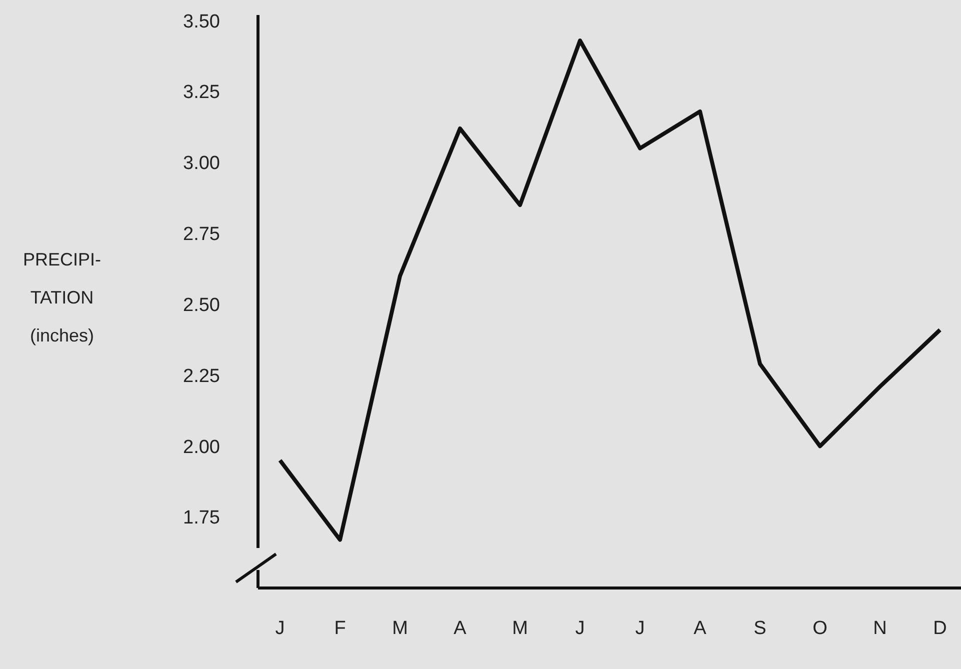 The image size is (961, 669). I want to click on y-tick-label: 3.50, so click(201, 21).